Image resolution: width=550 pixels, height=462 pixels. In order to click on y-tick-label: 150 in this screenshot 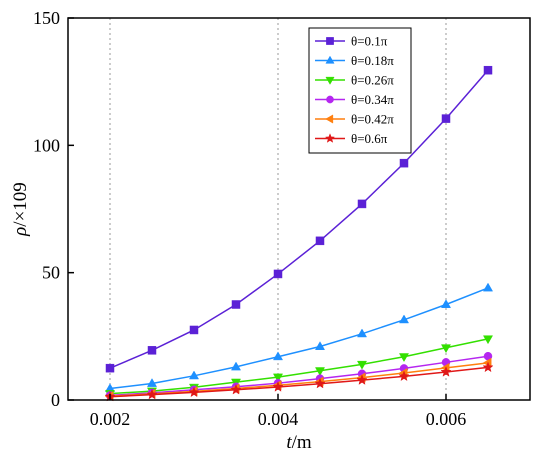, I will do `click(46, 18)`.